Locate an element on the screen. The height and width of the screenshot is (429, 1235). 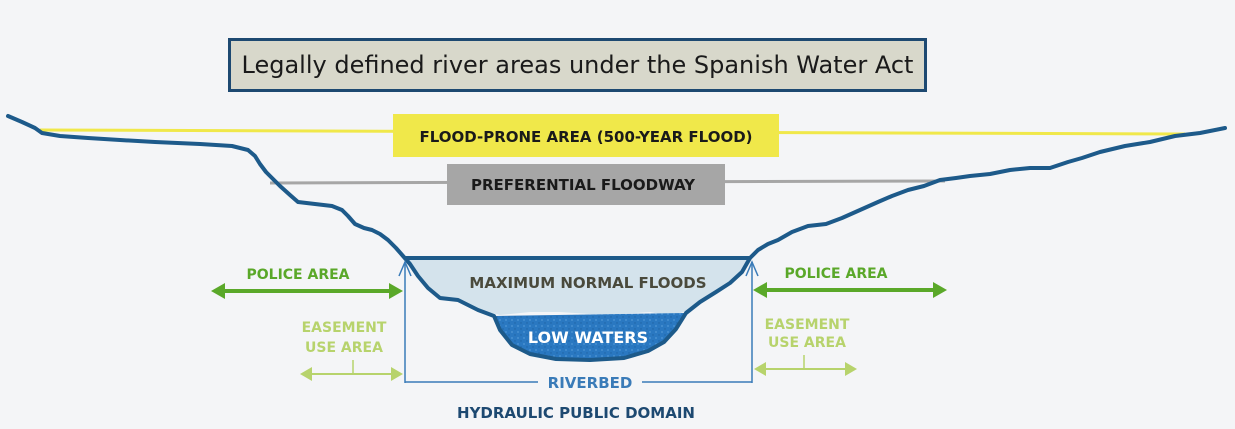
easement-right-label-2: USE AREA is located at coordinates (807, 343).